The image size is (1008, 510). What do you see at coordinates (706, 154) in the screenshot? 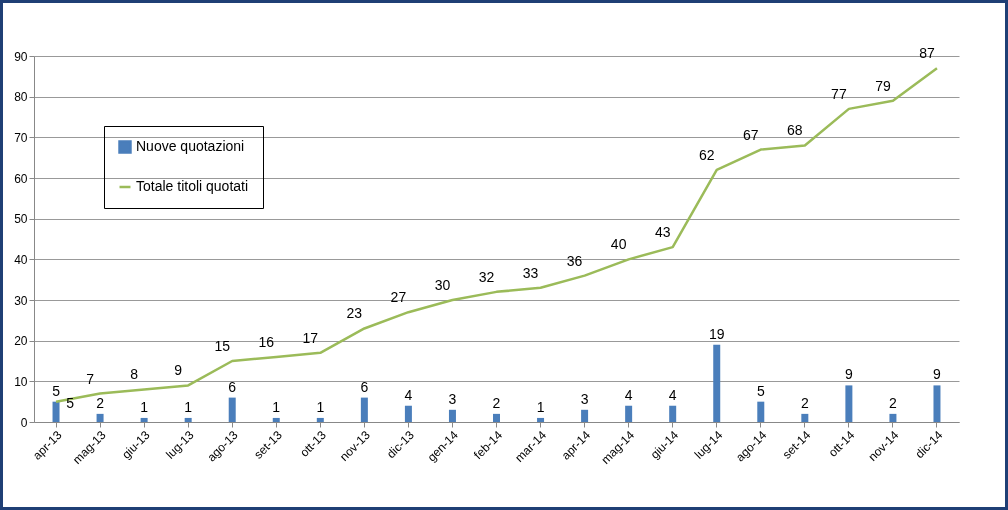
I see `data-label: 62` at bounding box center [706, 154].